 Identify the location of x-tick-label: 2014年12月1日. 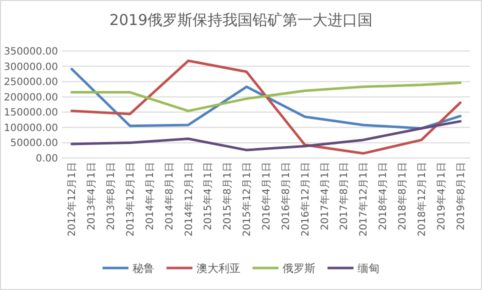
(188, 199).